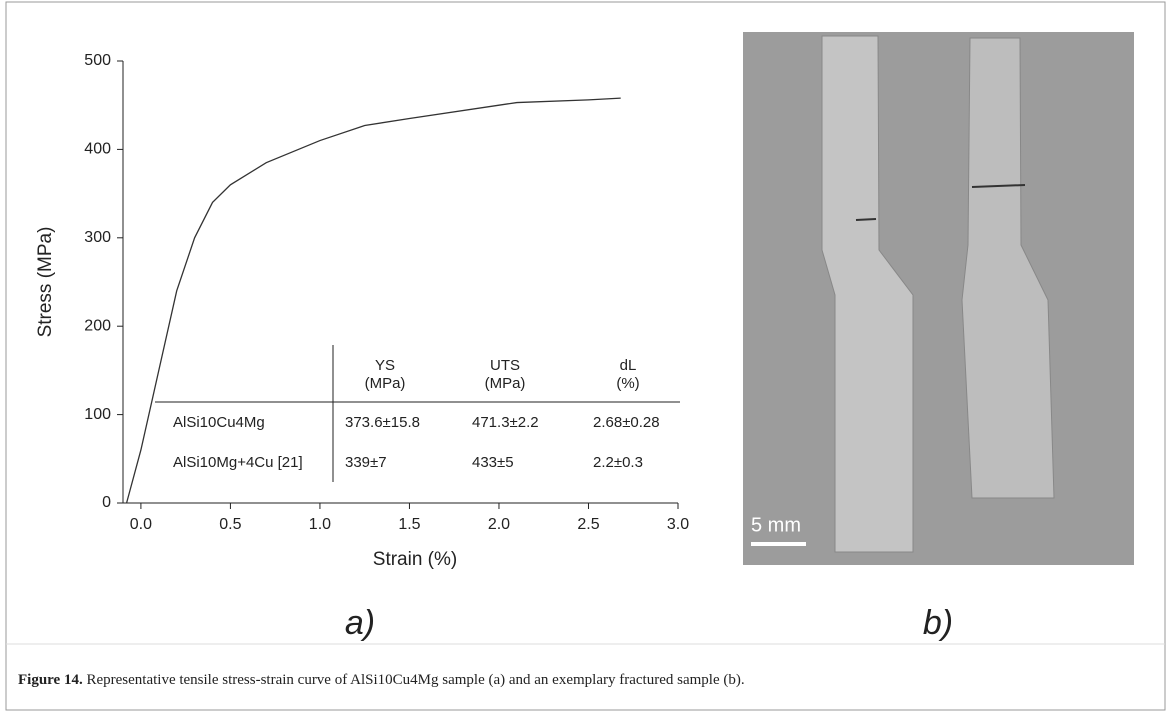  I want to click on table-cell: 2.68±0.28, so click(626, 422).